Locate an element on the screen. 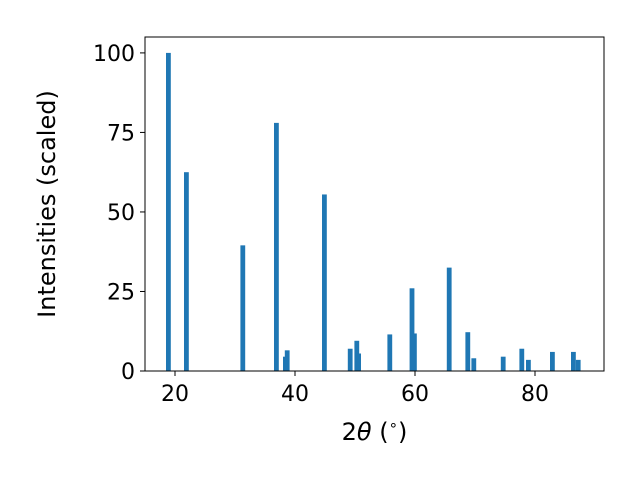  x-tick-label: 20 is located at coordinates (175, 394).